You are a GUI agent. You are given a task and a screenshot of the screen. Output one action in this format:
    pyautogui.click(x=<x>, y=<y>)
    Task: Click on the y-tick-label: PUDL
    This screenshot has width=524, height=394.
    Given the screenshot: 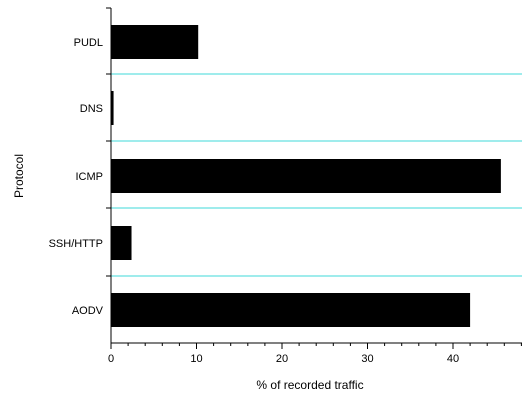 What is the action you would take?
    pyautogui.click(x=88, y=43)
    